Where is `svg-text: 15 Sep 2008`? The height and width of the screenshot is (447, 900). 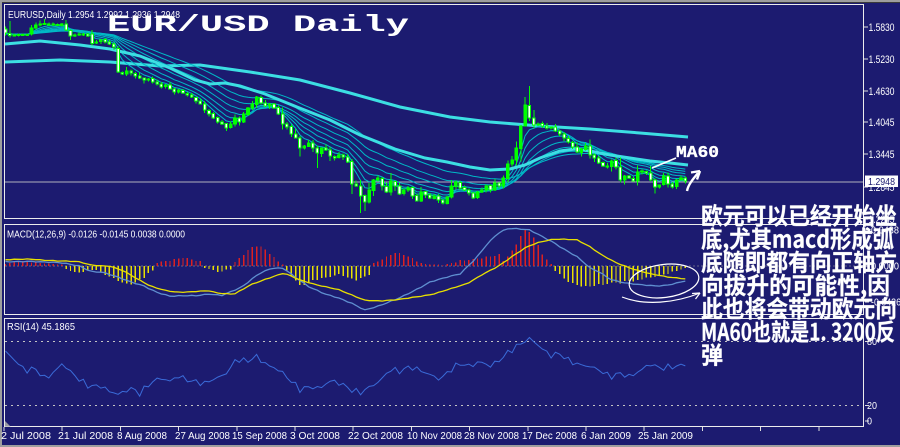 svg-text: 15 Sep 2008 is located at coordinates (259, 436).